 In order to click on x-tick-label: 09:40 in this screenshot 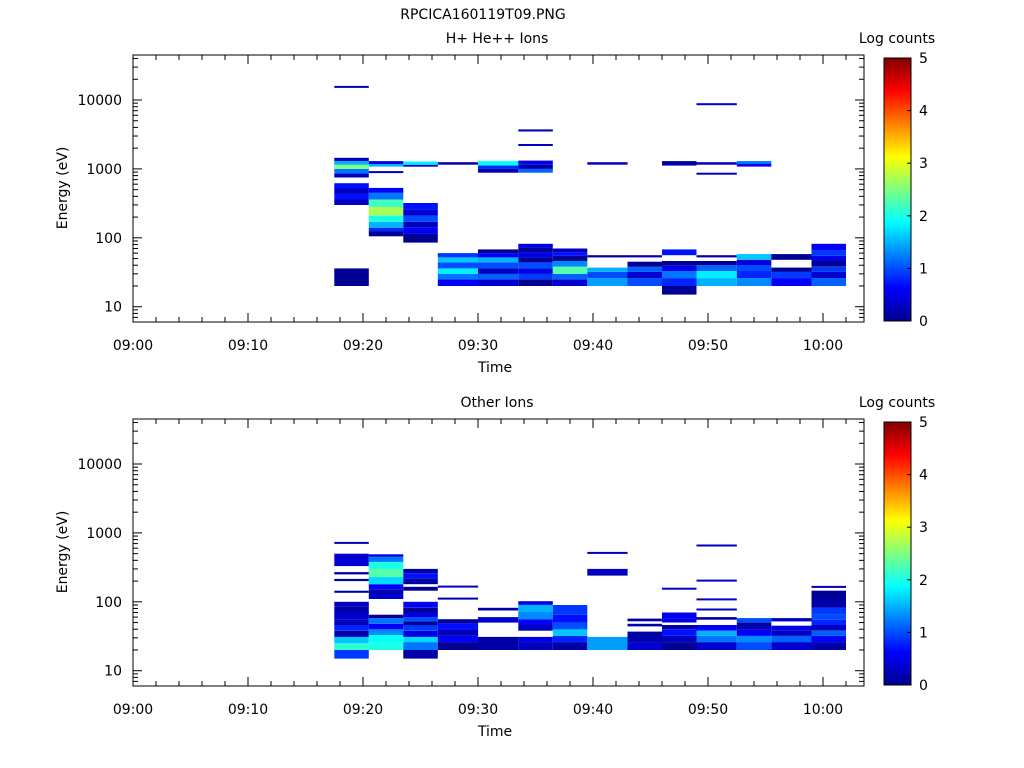, I will do `click(593, 346)`.